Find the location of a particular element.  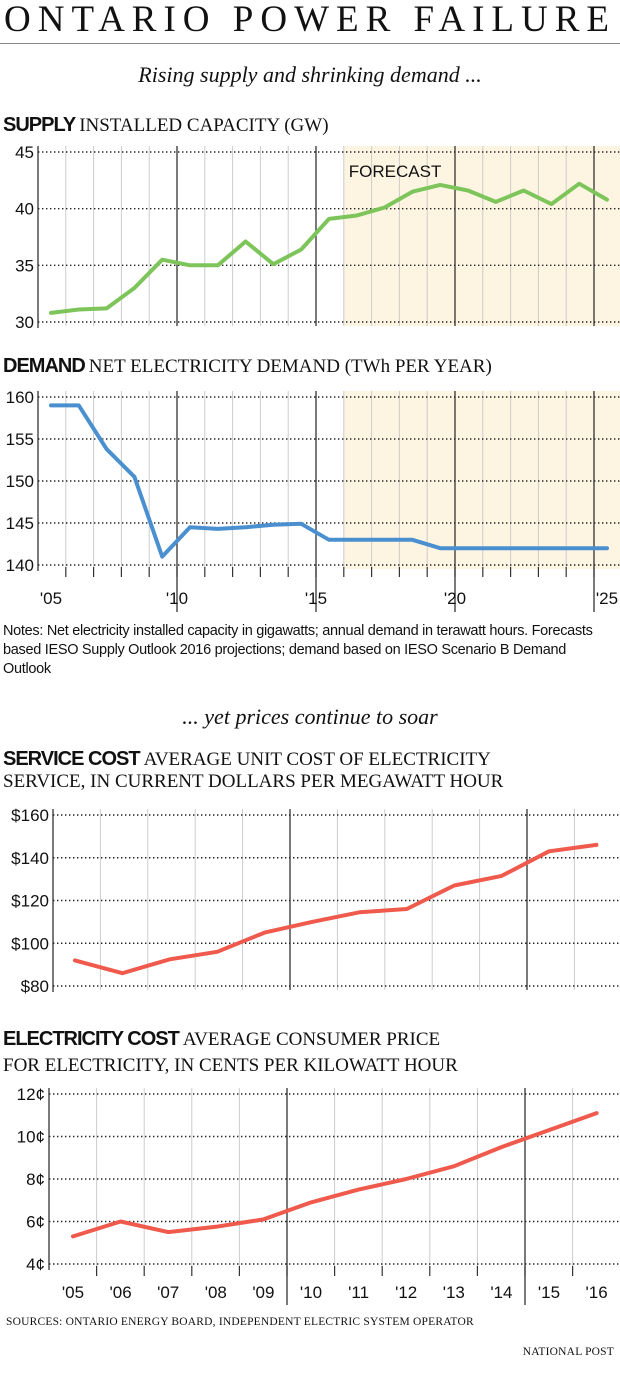

x-tick-label: '06 is located at coordinates (121, 1292).